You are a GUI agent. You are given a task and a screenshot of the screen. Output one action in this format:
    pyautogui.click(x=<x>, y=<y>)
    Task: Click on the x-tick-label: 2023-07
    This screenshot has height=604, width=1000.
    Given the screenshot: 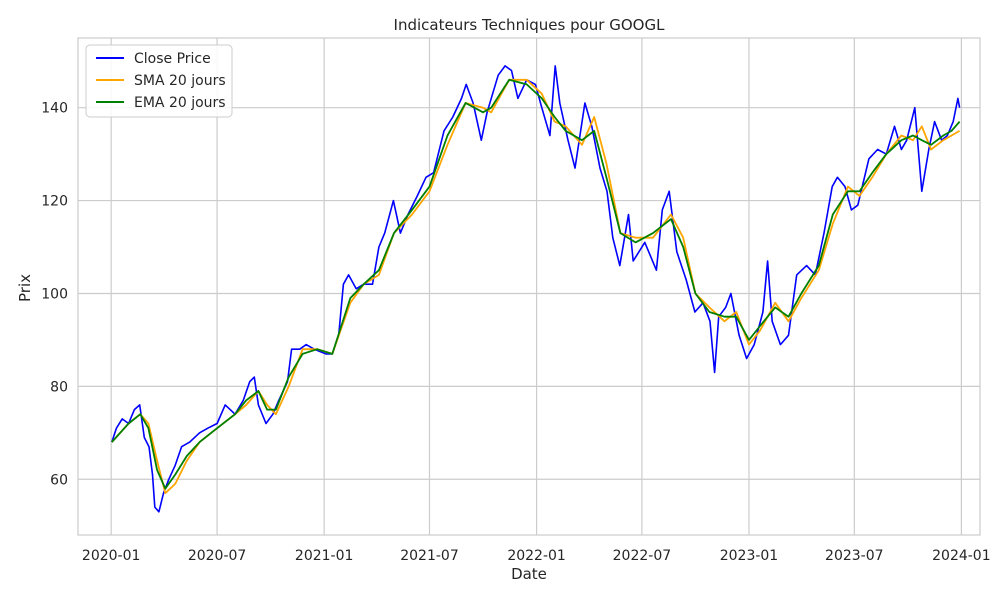 What is the action you would take?
    pyautogui.click(x=854, y=556)
    